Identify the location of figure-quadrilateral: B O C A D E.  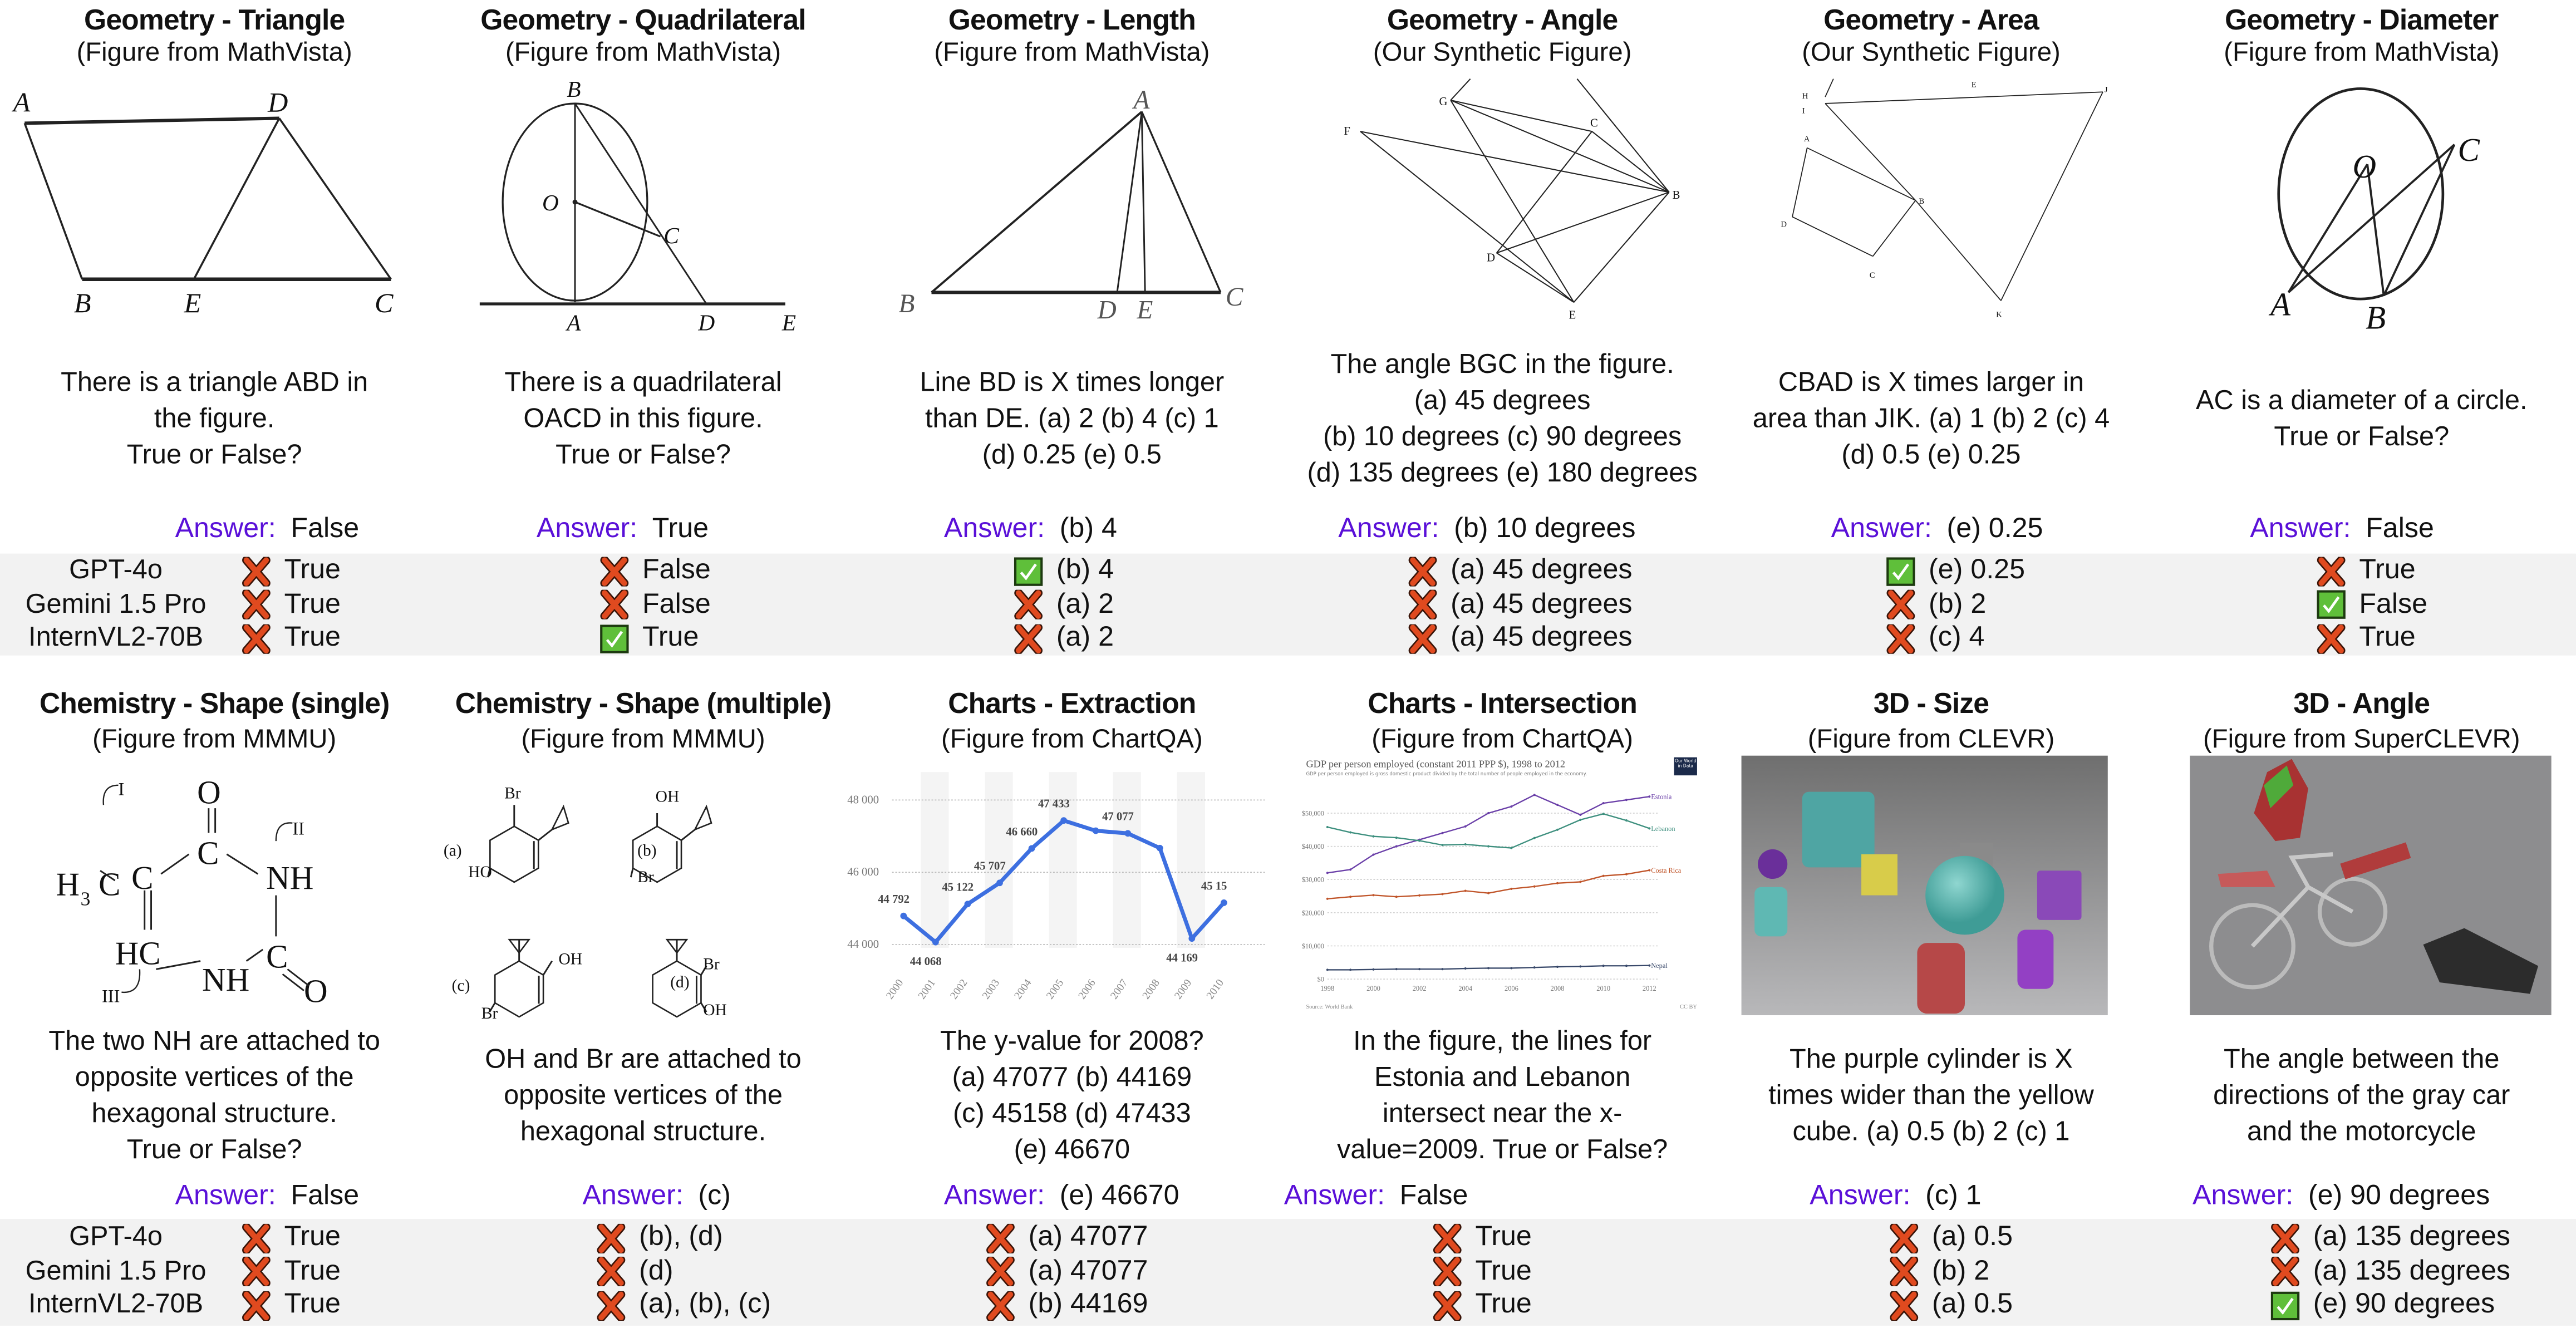
(637, 205).